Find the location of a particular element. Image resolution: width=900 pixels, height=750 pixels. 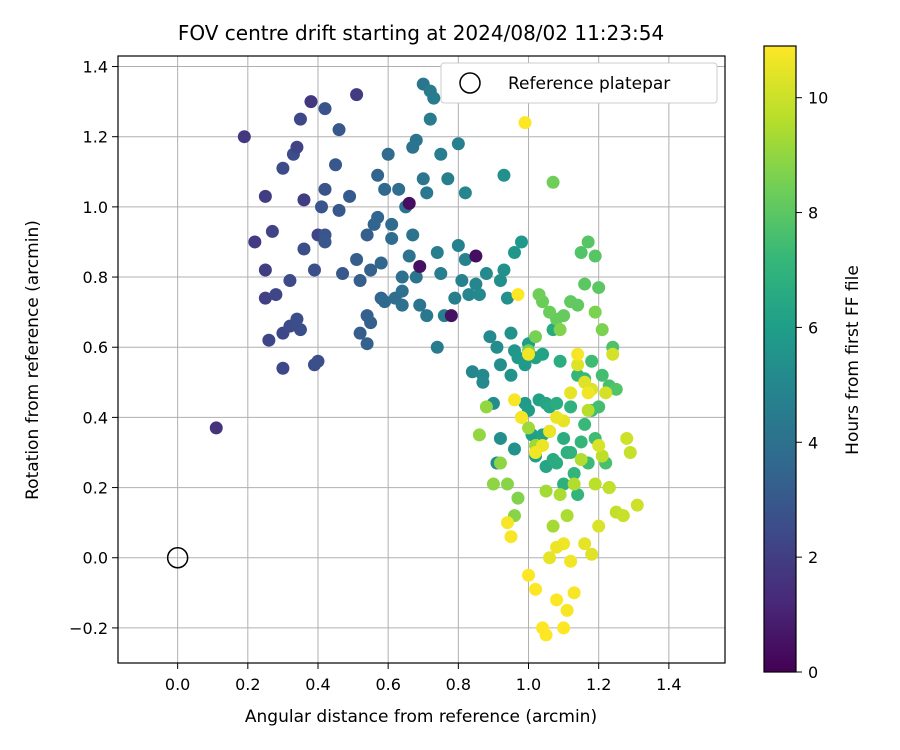

colorbar-tick-label: 8 is located at coordinates (813, 213).